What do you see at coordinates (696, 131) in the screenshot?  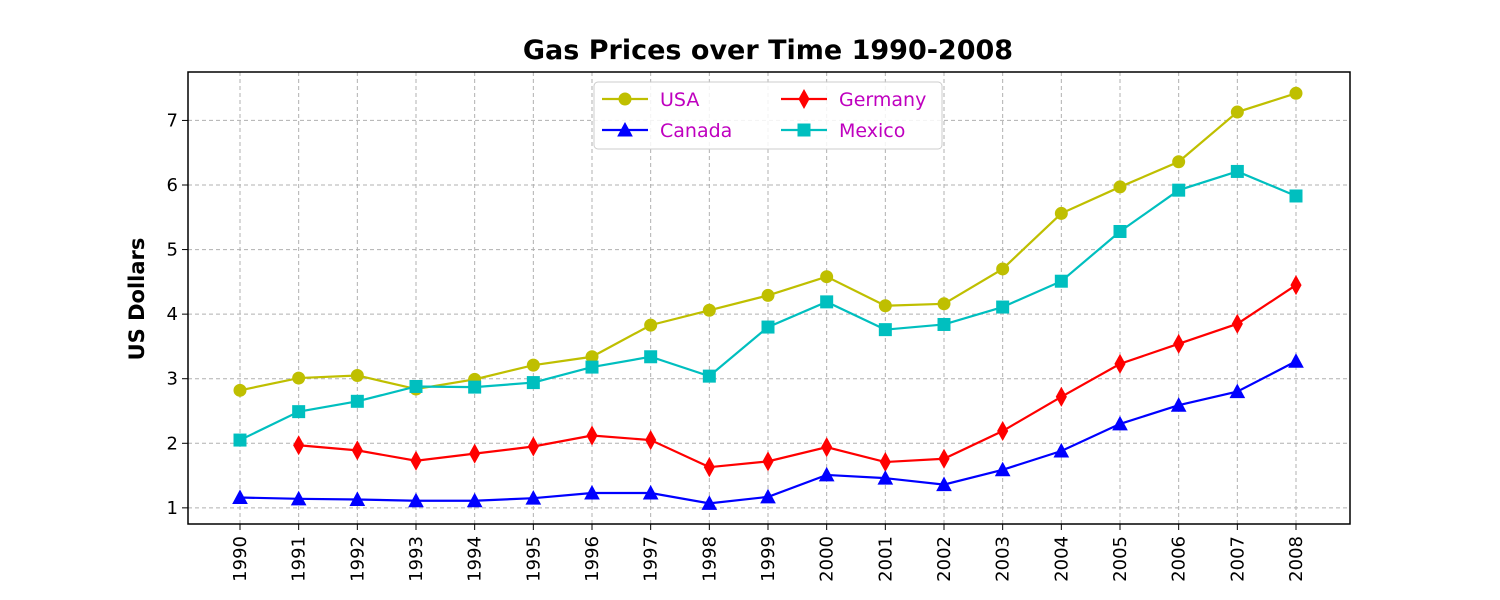 I see `legend-label-canada: Canada` at bounding box center [696, 131].